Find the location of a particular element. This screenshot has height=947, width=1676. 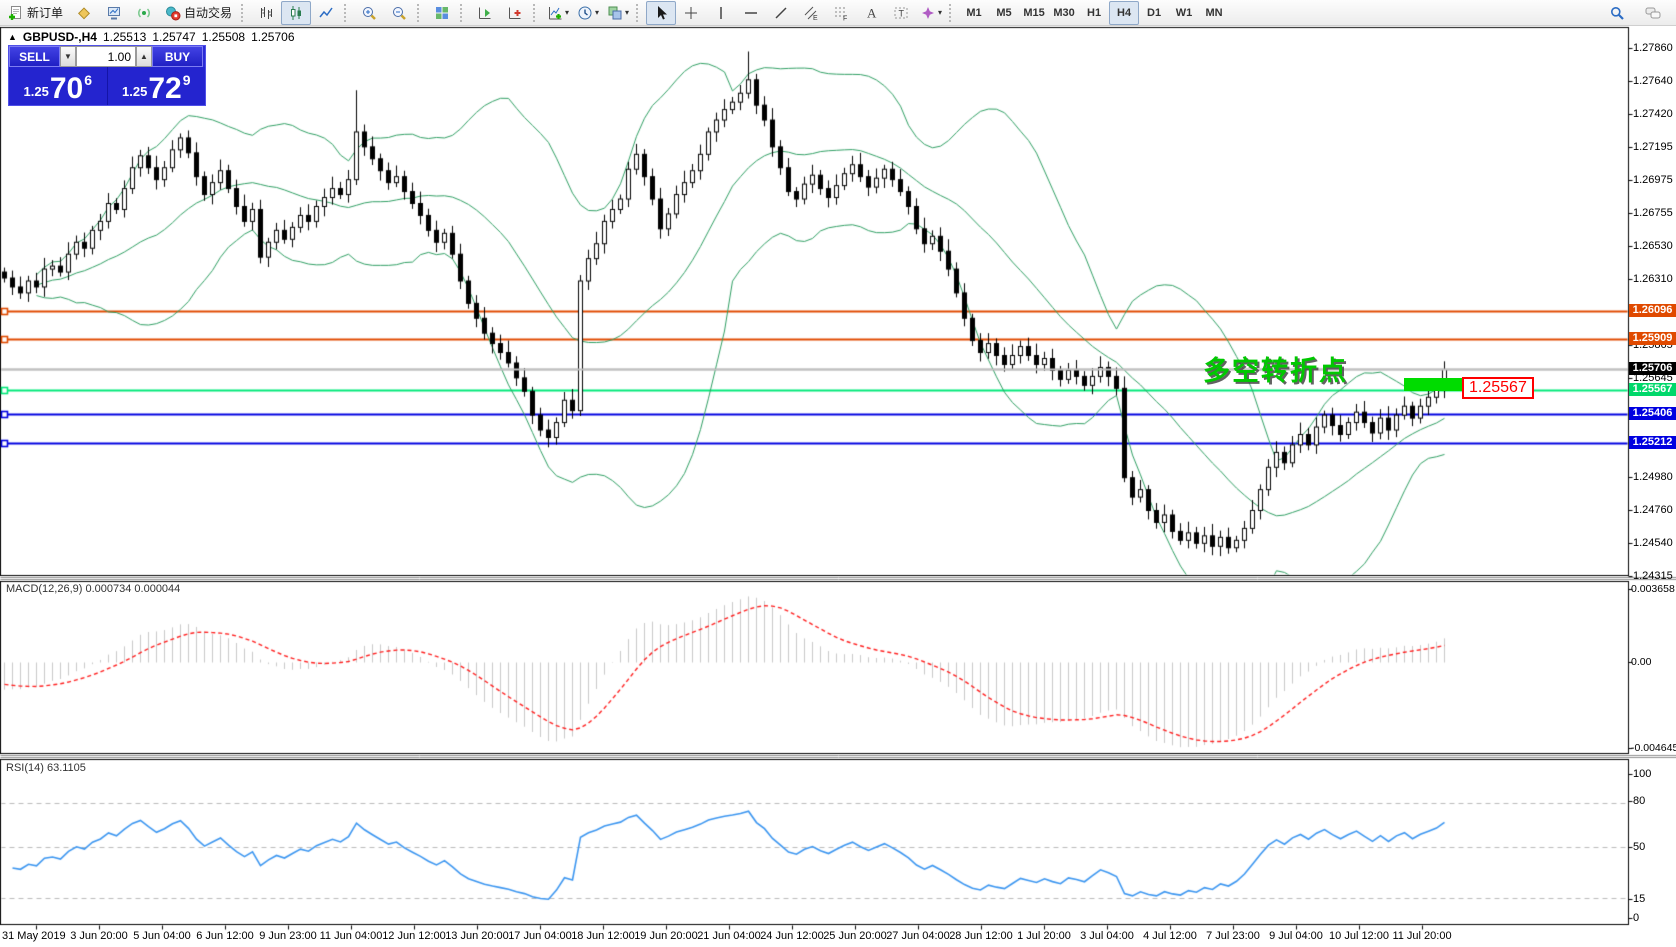

chat-button is located at coordinates (1653, 13).